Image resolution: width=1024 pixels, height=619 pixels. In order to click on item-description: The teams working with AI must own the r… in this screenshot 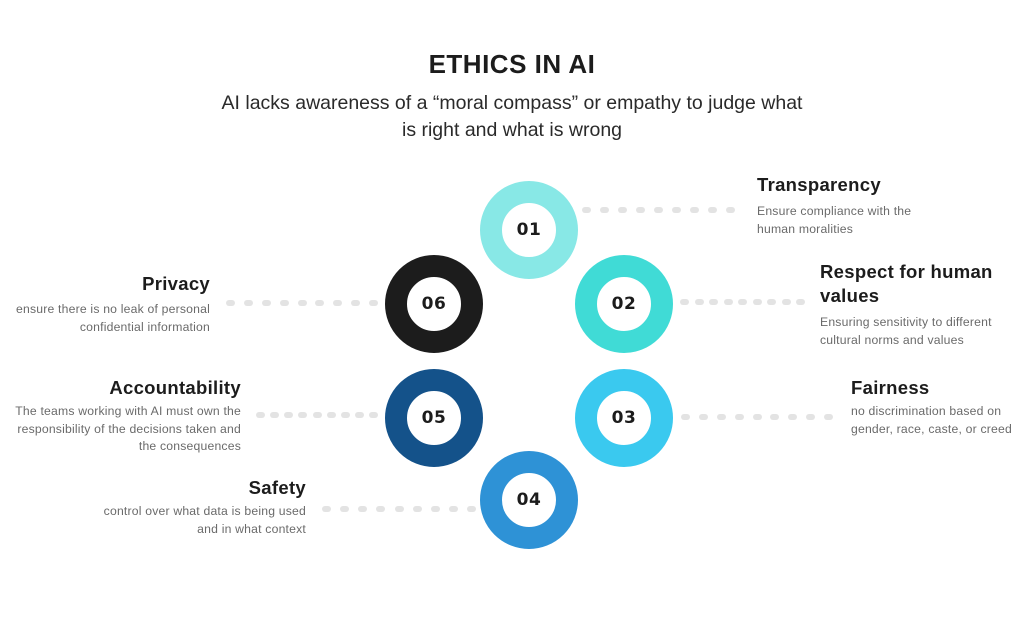, I will do `click(128, 428)`.